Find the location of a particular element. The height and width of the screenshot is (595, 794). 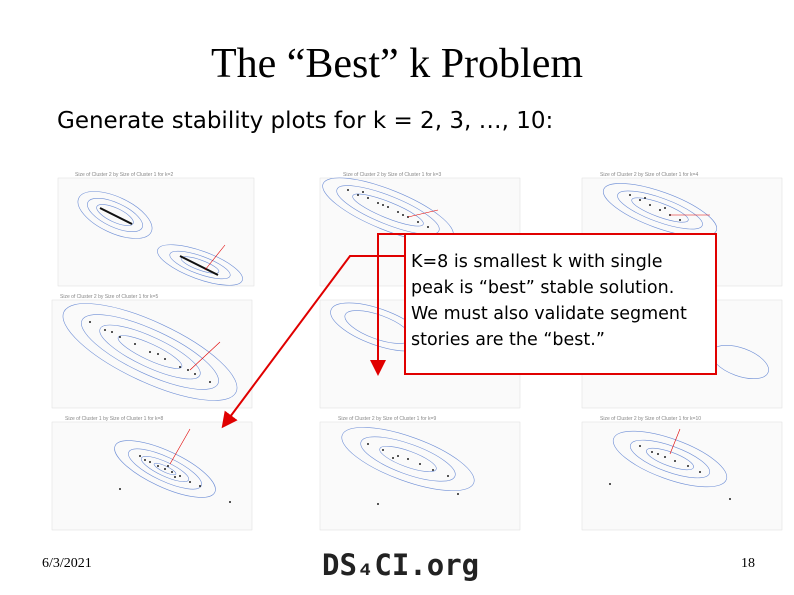

callout-line-3: We must also validate segment is located at coordinates (549, 314).